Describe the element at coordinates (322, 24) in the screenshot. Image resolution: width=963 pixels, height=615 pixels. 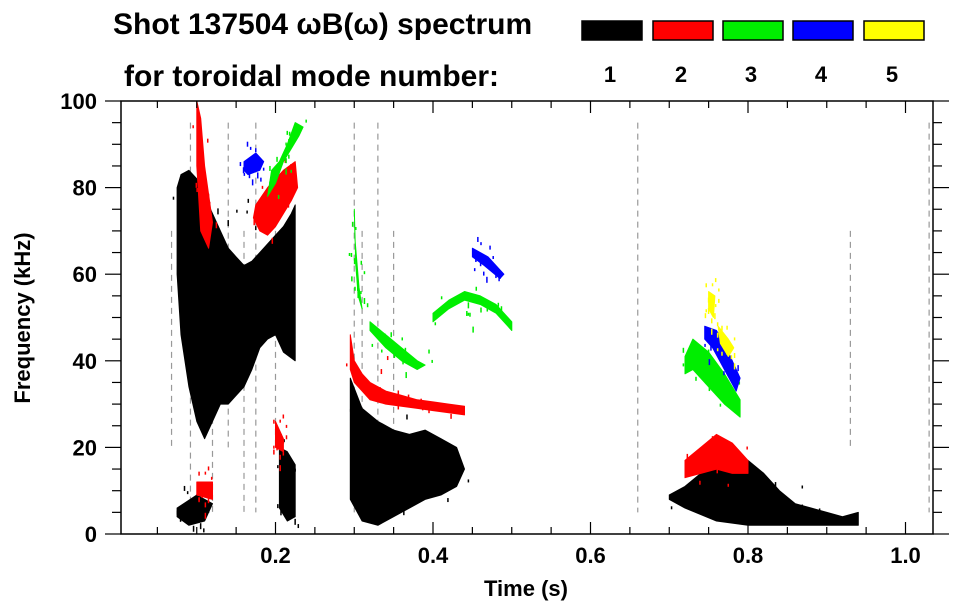
I see `chart-title: Shot 137504 ωB(ω) spectrum` at that location.